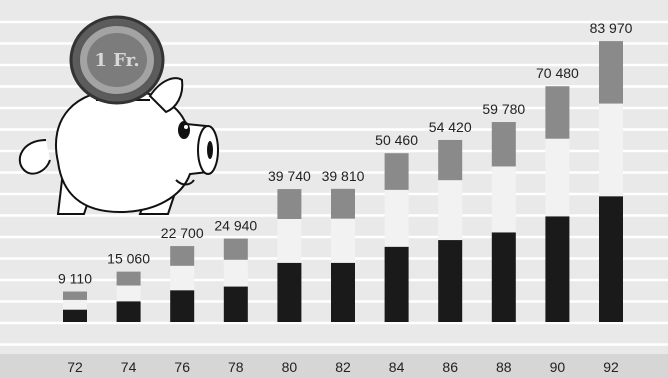 Image resolution: width=668 pixels, height=378 pixels. What do you see at coordinates (503, 109) in the screenshot?
I see `bar-total-label: 59 780` at bounding box center [503, 109].